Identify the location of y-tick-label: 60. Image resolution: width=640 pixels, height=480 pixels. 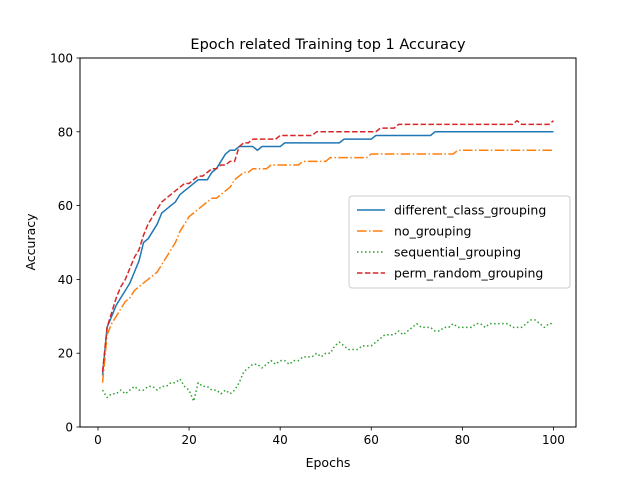
(65, 206).